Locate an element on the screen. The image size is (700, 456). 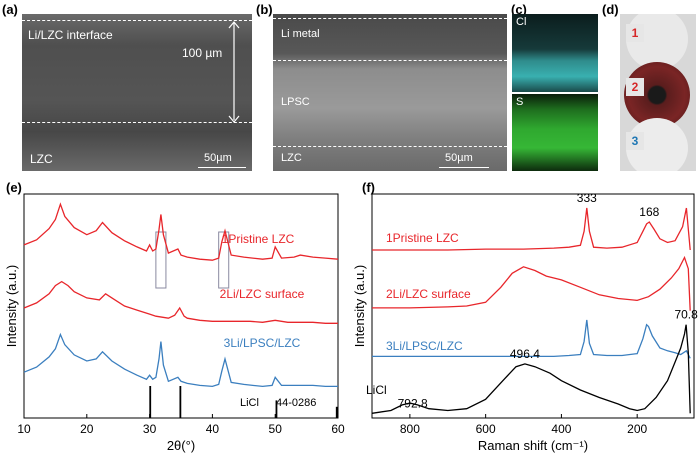
s-label: S is located at coordinates (520, 102).